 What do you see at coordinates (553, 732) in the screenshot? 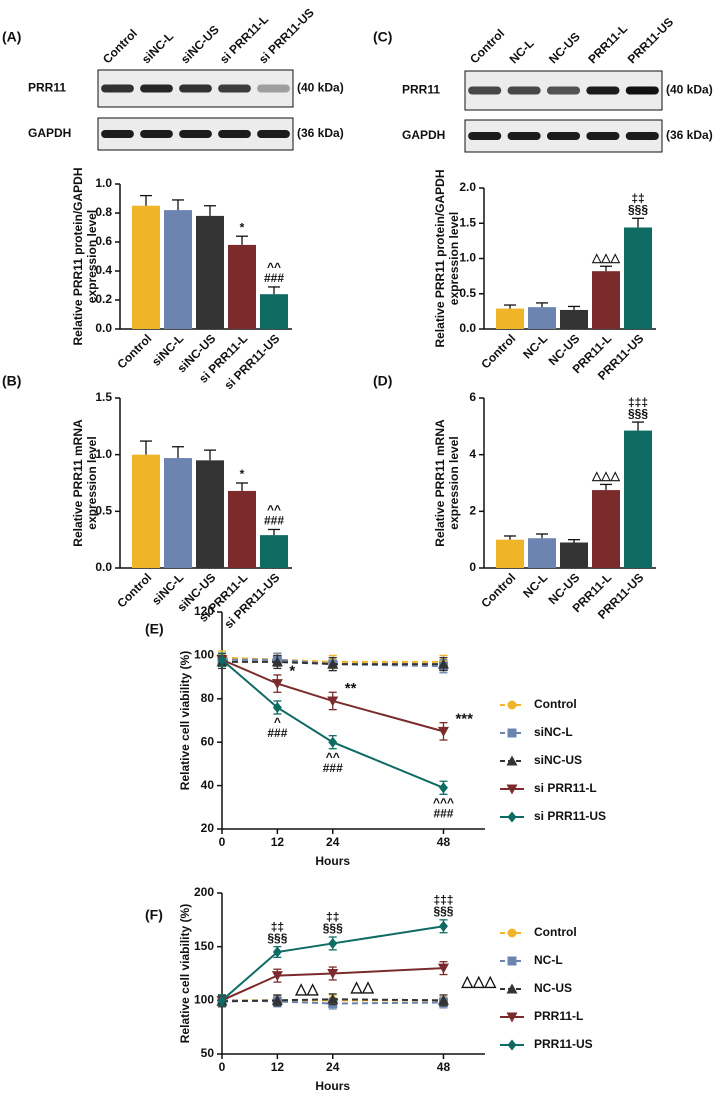
I see `legend-label: siNC-L` at bounding box center [553, 732].